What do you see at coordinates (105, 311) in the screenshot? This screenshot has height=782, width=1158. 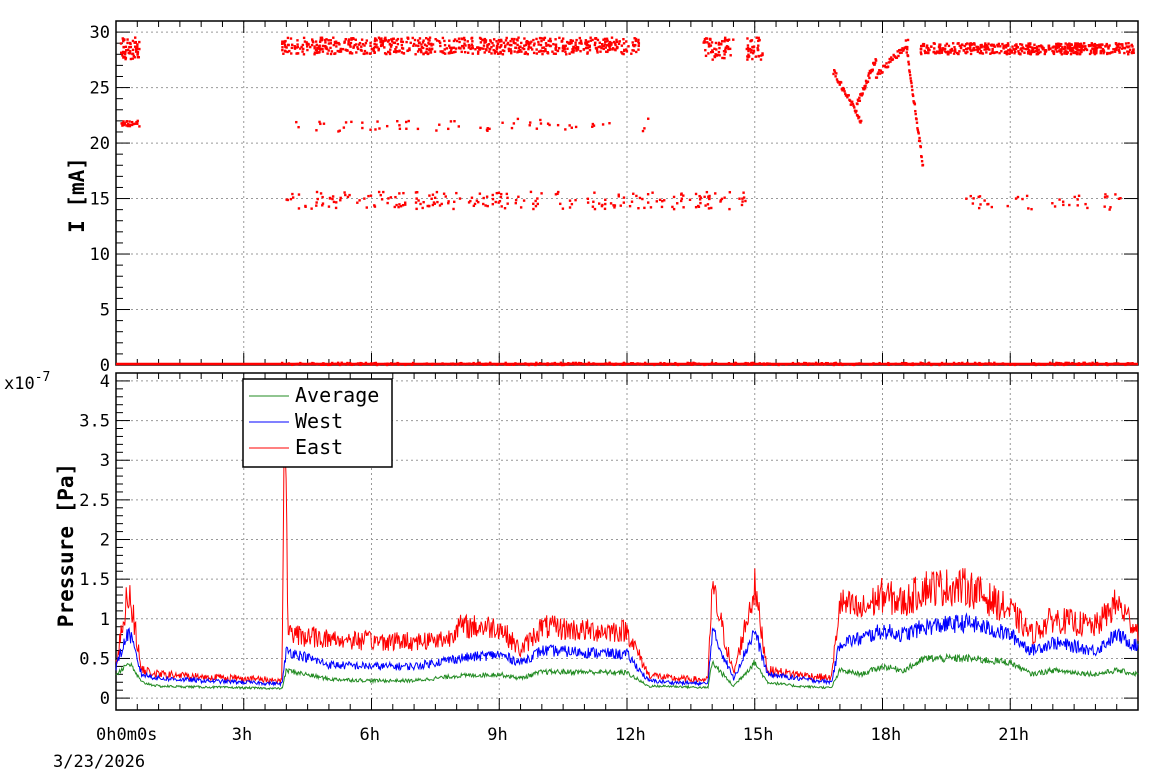 I see `current-y-tick-label: 5` at bounding box center [105, 311].